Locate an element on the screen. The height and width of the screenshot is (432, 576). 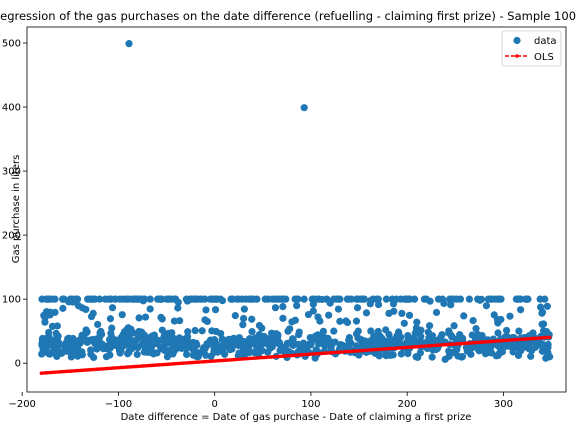
ols-line is located at coordinates (295, 355).